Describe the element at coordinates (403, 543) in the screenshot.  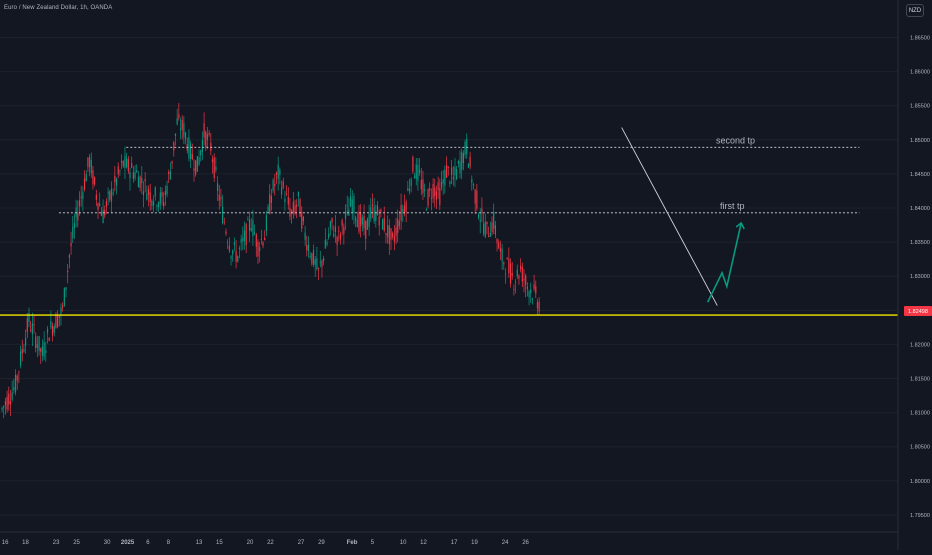
I see `time-tick-label: 10` at that location.